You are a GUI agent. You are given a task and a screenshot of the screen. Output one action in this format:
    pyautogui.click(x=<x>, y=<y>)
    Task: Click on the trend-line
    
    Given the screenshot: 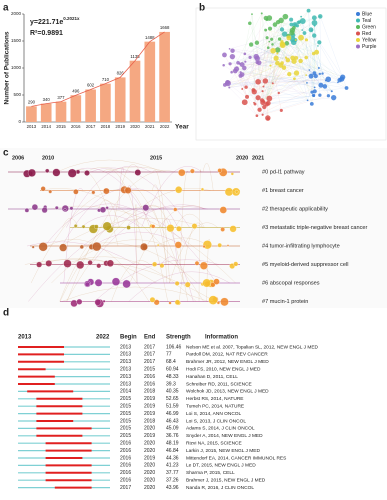 What is the action you would take?
    pyautogui.click(x=98, y=69)
    